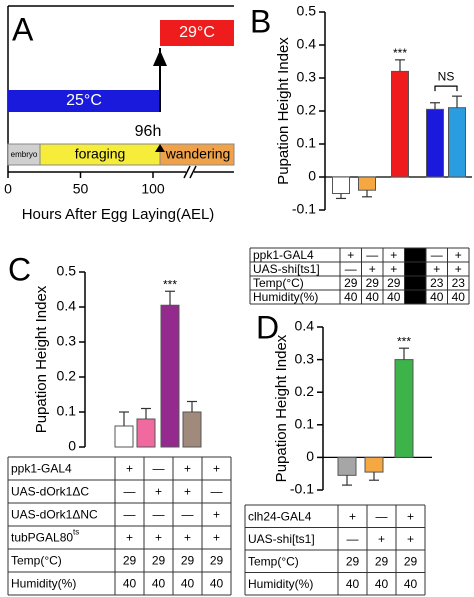 The width and height of the screenshot is (474, 597). I want to click on stage-label: foraging, so click(100, 154).